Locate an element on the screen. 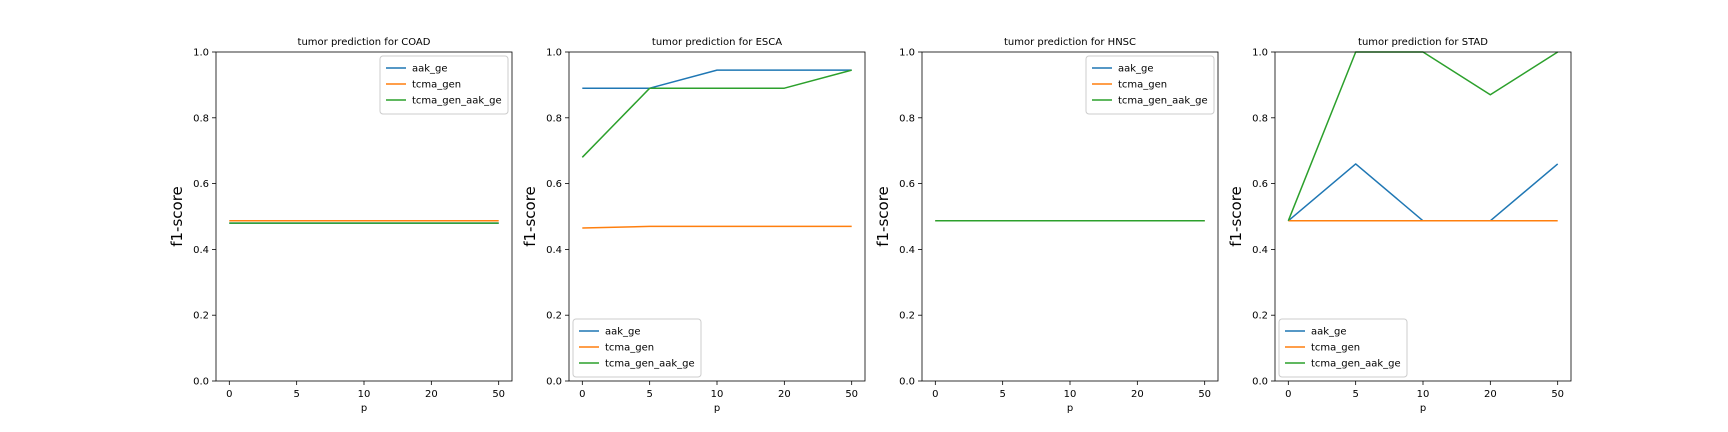 This screenshot has height=432, width=1728. chart-title: tumor prediction for HNSC is located at coordinates (1070, 42).